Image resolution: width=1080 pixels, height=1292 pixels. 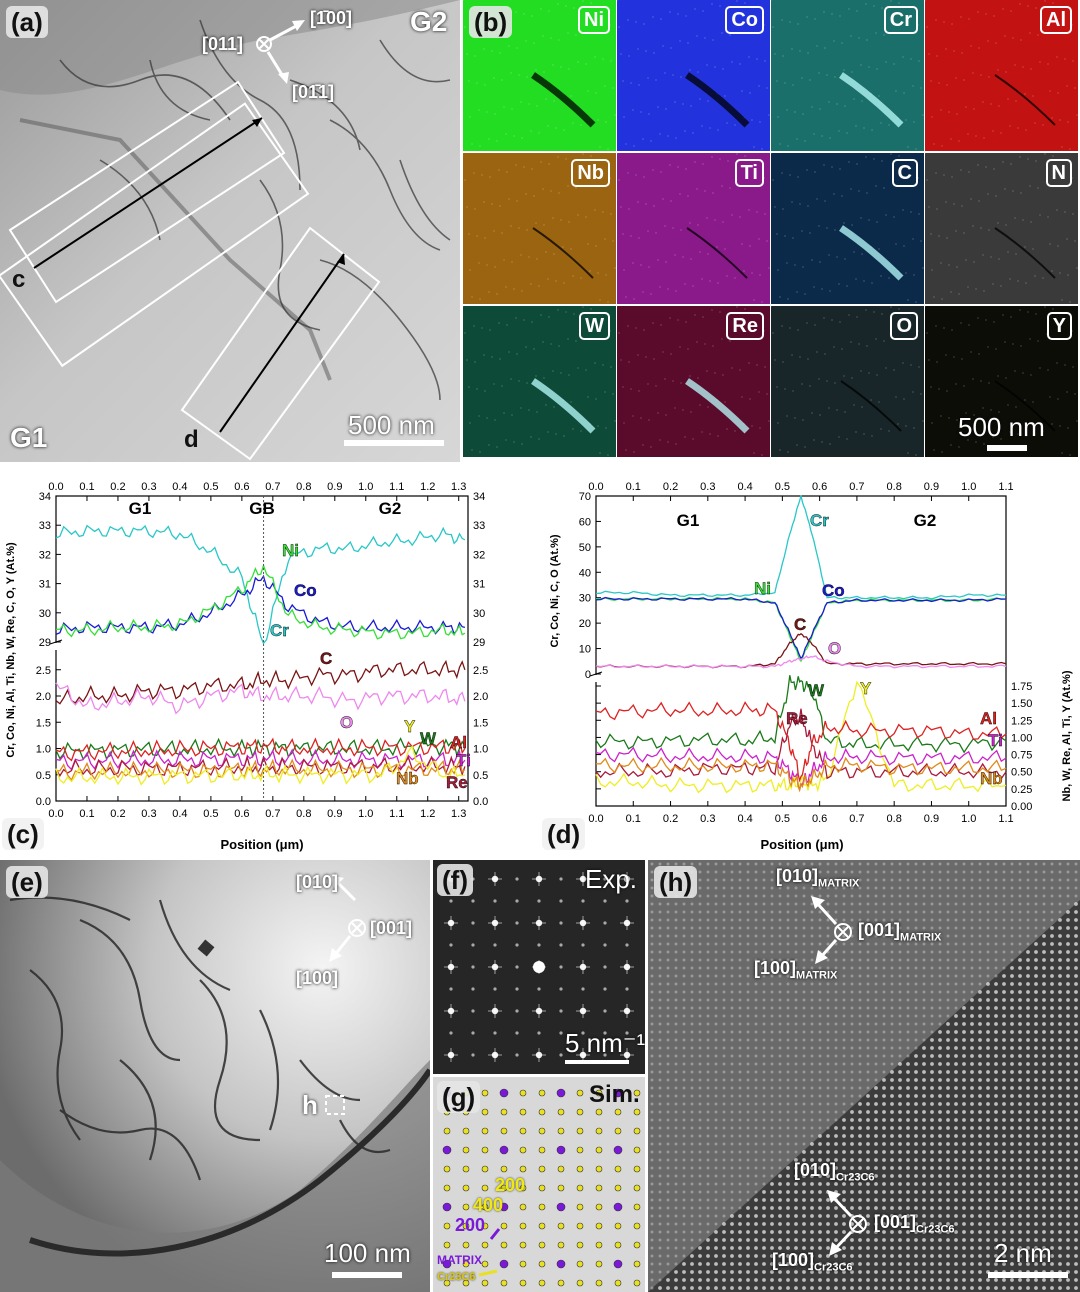 What do you see at coordinates (334, 487) in the screenshot?
I see `x-tick-label-top: 0.9` at bounding box center [334, 487].